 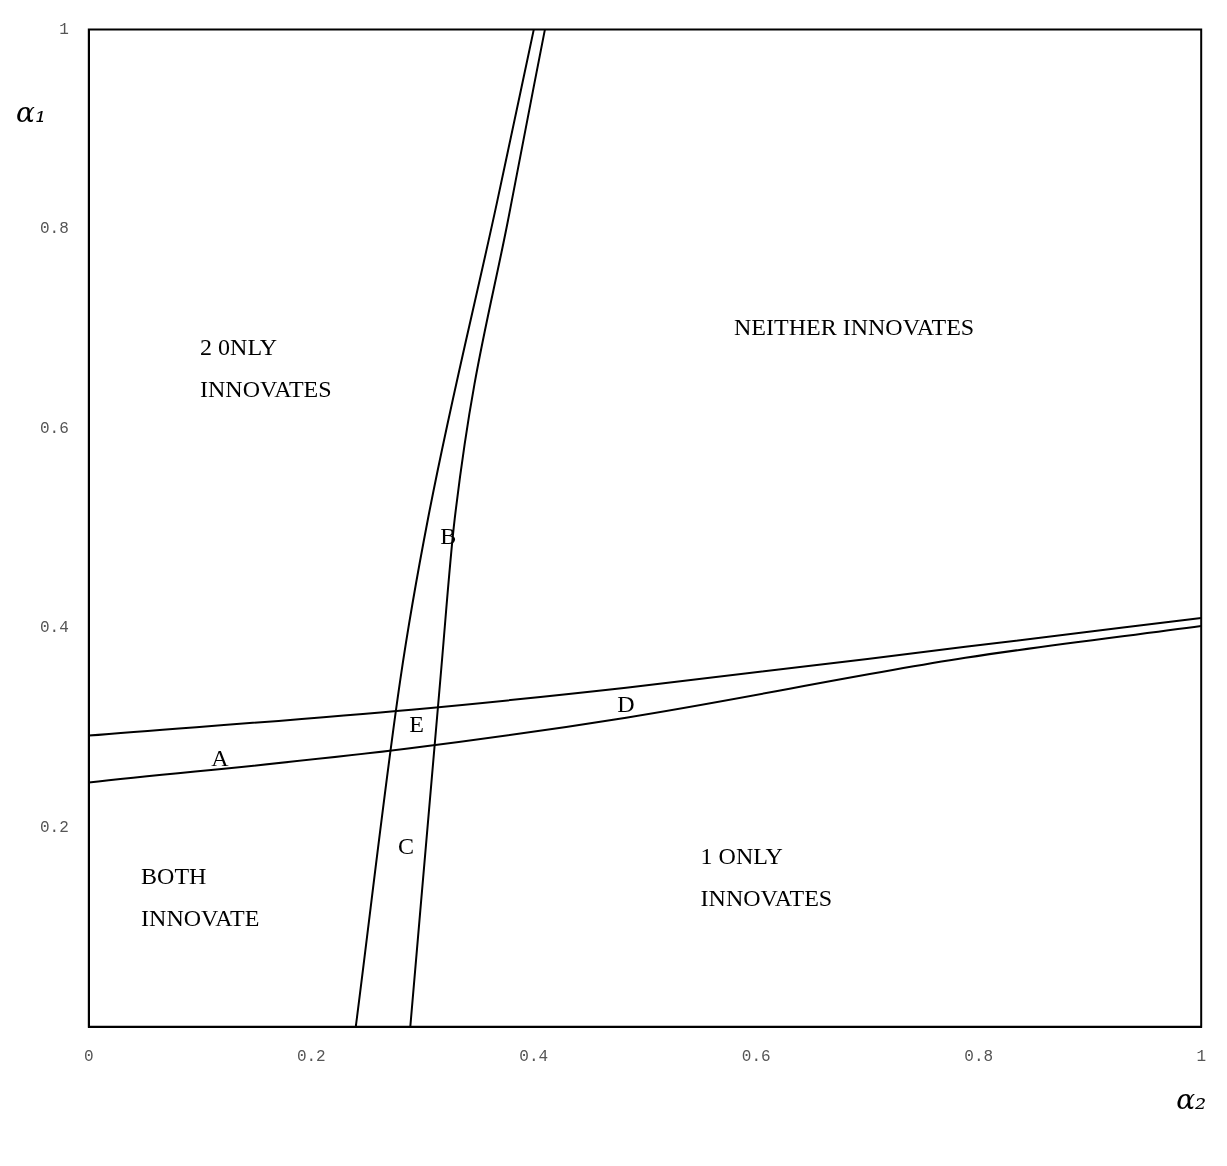 What do you see at coordinates (406, 845) in the screenshot?
I see `annotation: C` at bounding box center [406, 845].